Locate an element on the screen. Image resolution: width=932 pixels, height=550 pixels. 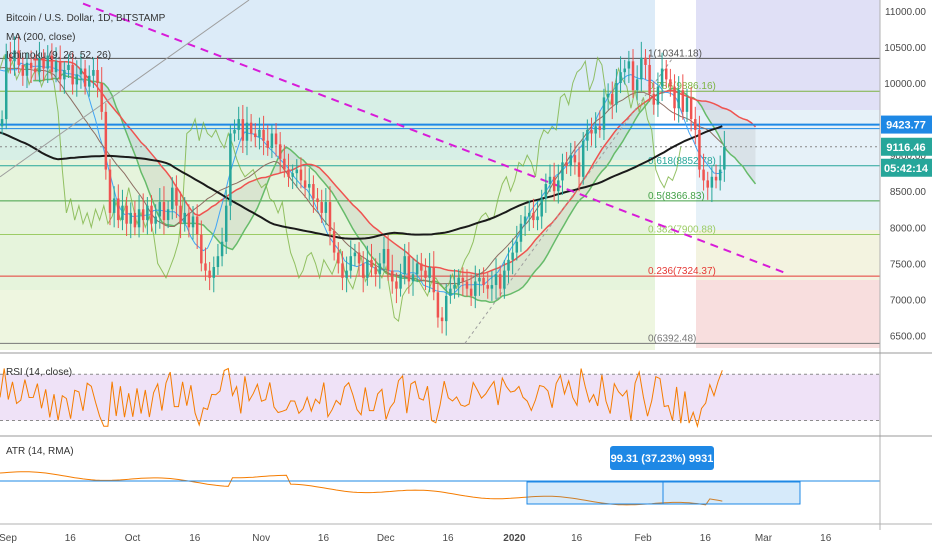
measure-label-text: 99.31 (37.23%) 9931 is located at coordinates (662, 459).